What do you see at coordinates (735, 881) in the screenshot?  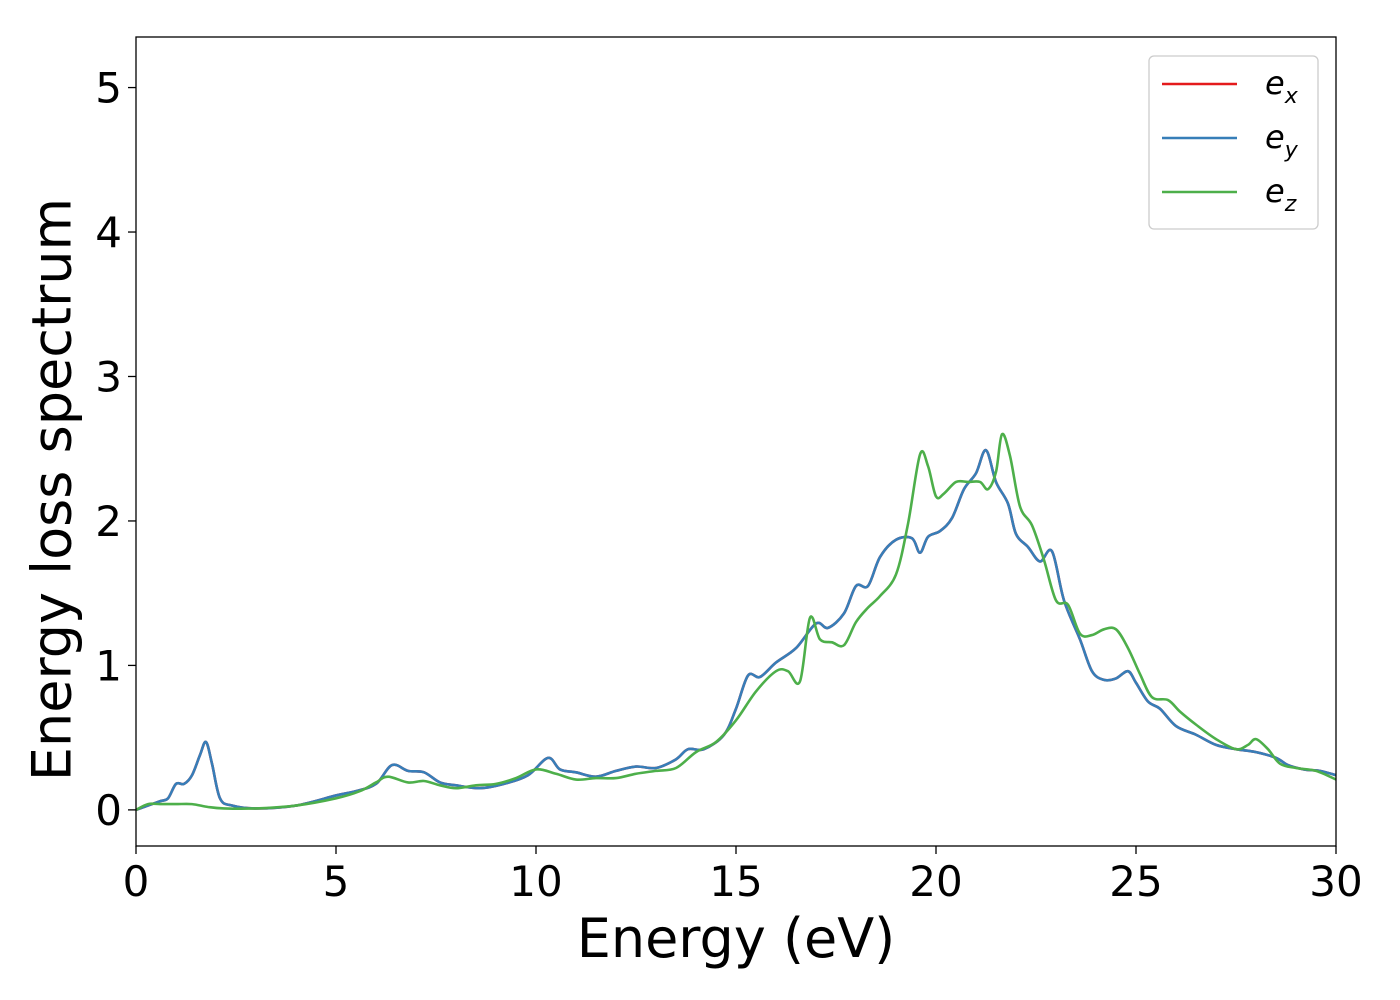 I see `x-tick-label: 15` at bounding box center [735, 881].